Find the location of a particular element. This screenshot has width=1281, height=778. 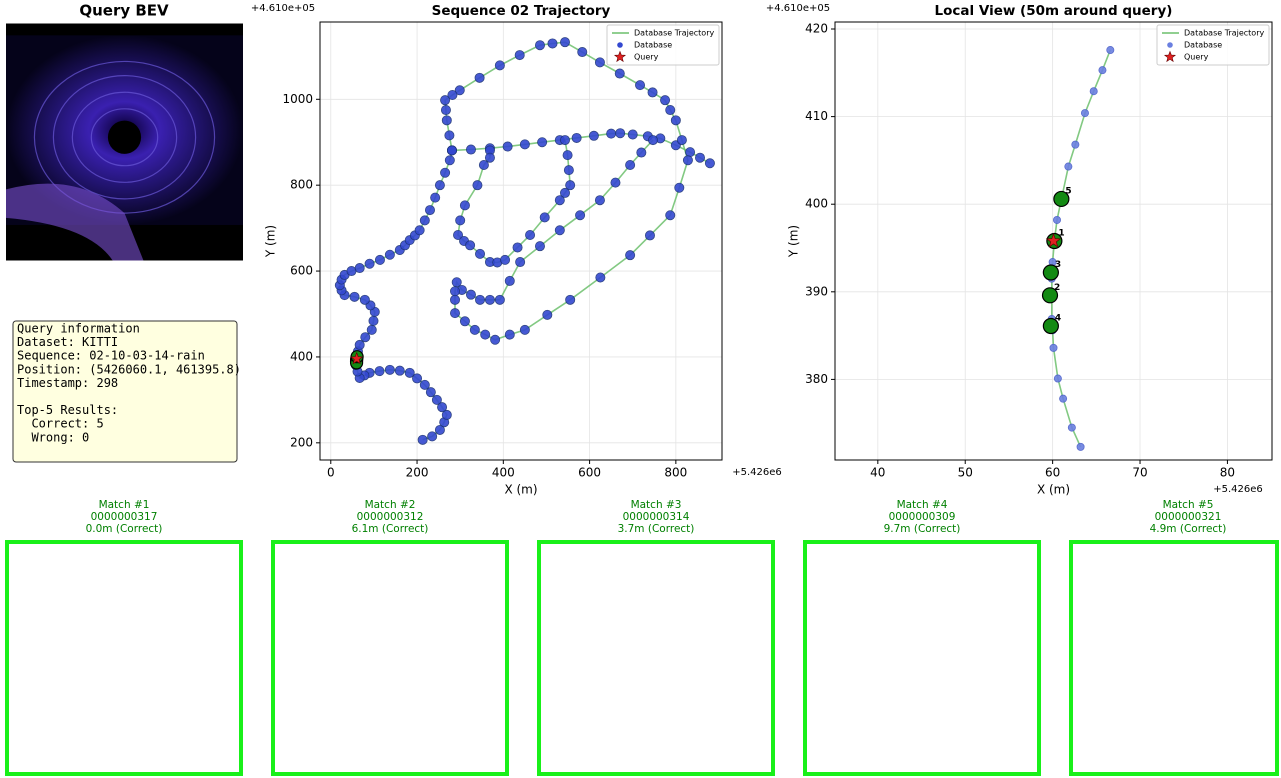

match-title: Match #3 is located at coordinates (656, 505).